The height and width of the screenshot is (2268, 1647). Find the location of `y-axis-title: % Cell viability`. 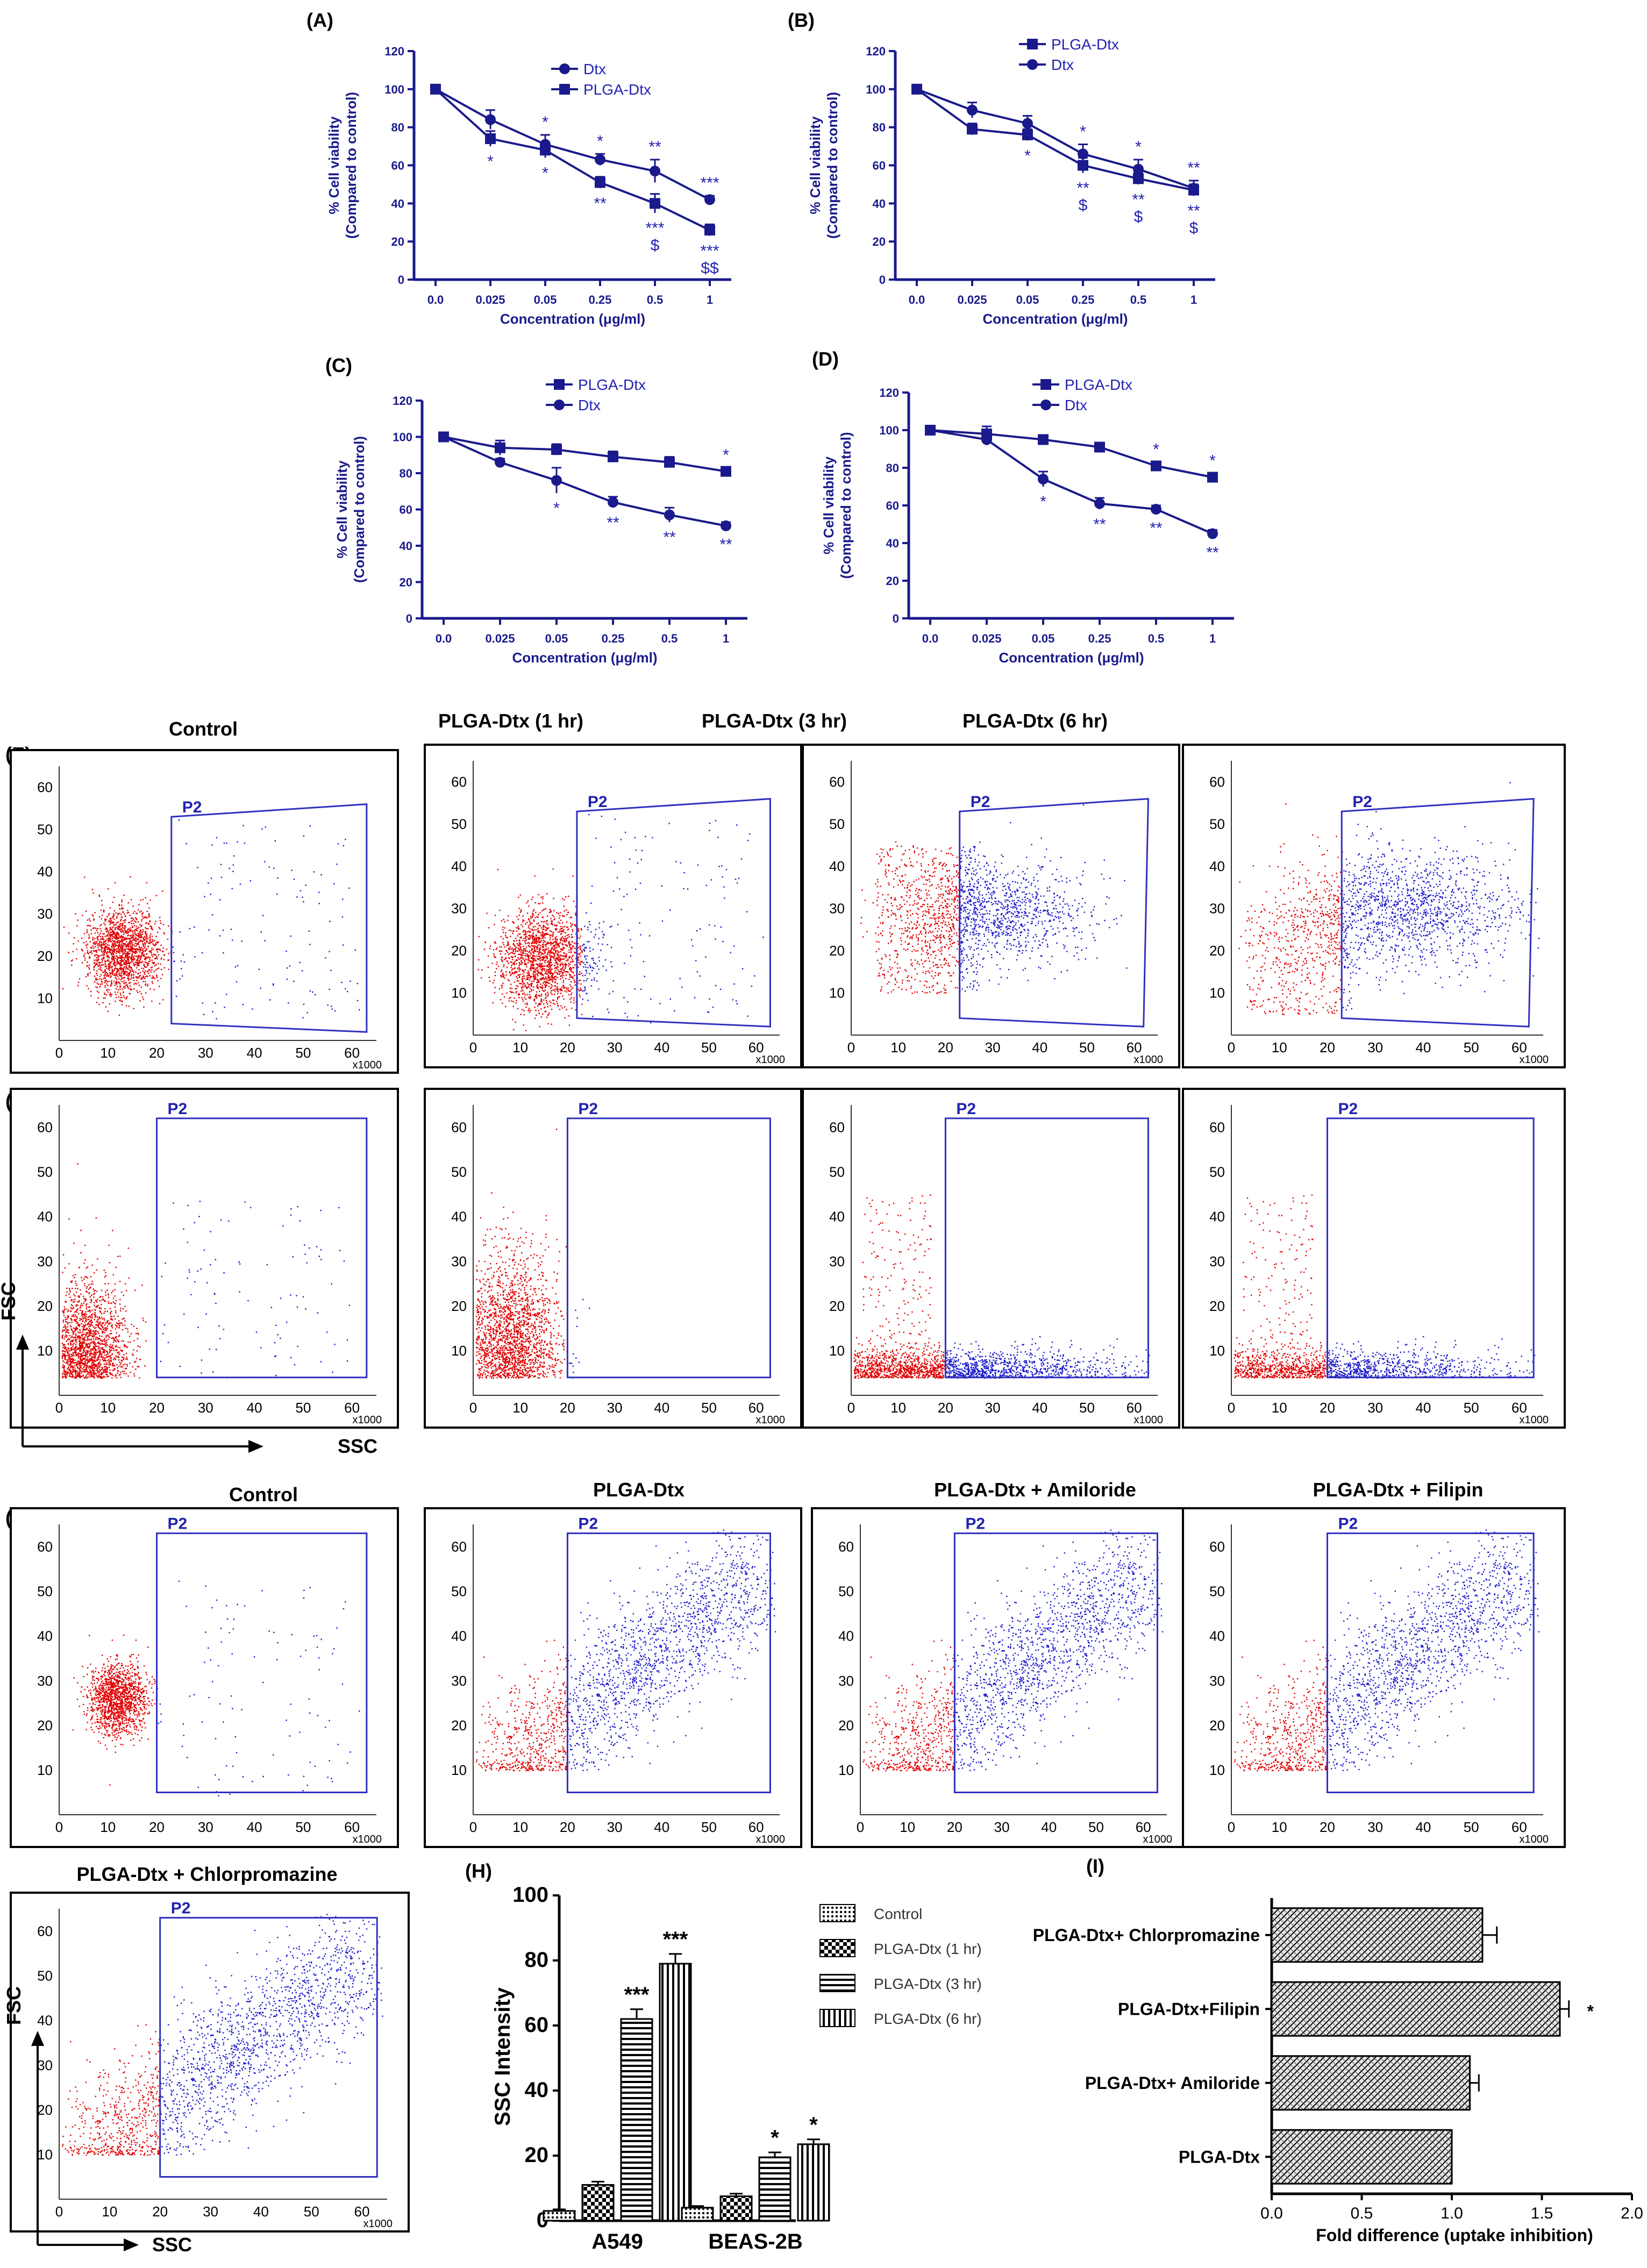

y-axis-title: % Cell viability is located at coordinates (334, 165).